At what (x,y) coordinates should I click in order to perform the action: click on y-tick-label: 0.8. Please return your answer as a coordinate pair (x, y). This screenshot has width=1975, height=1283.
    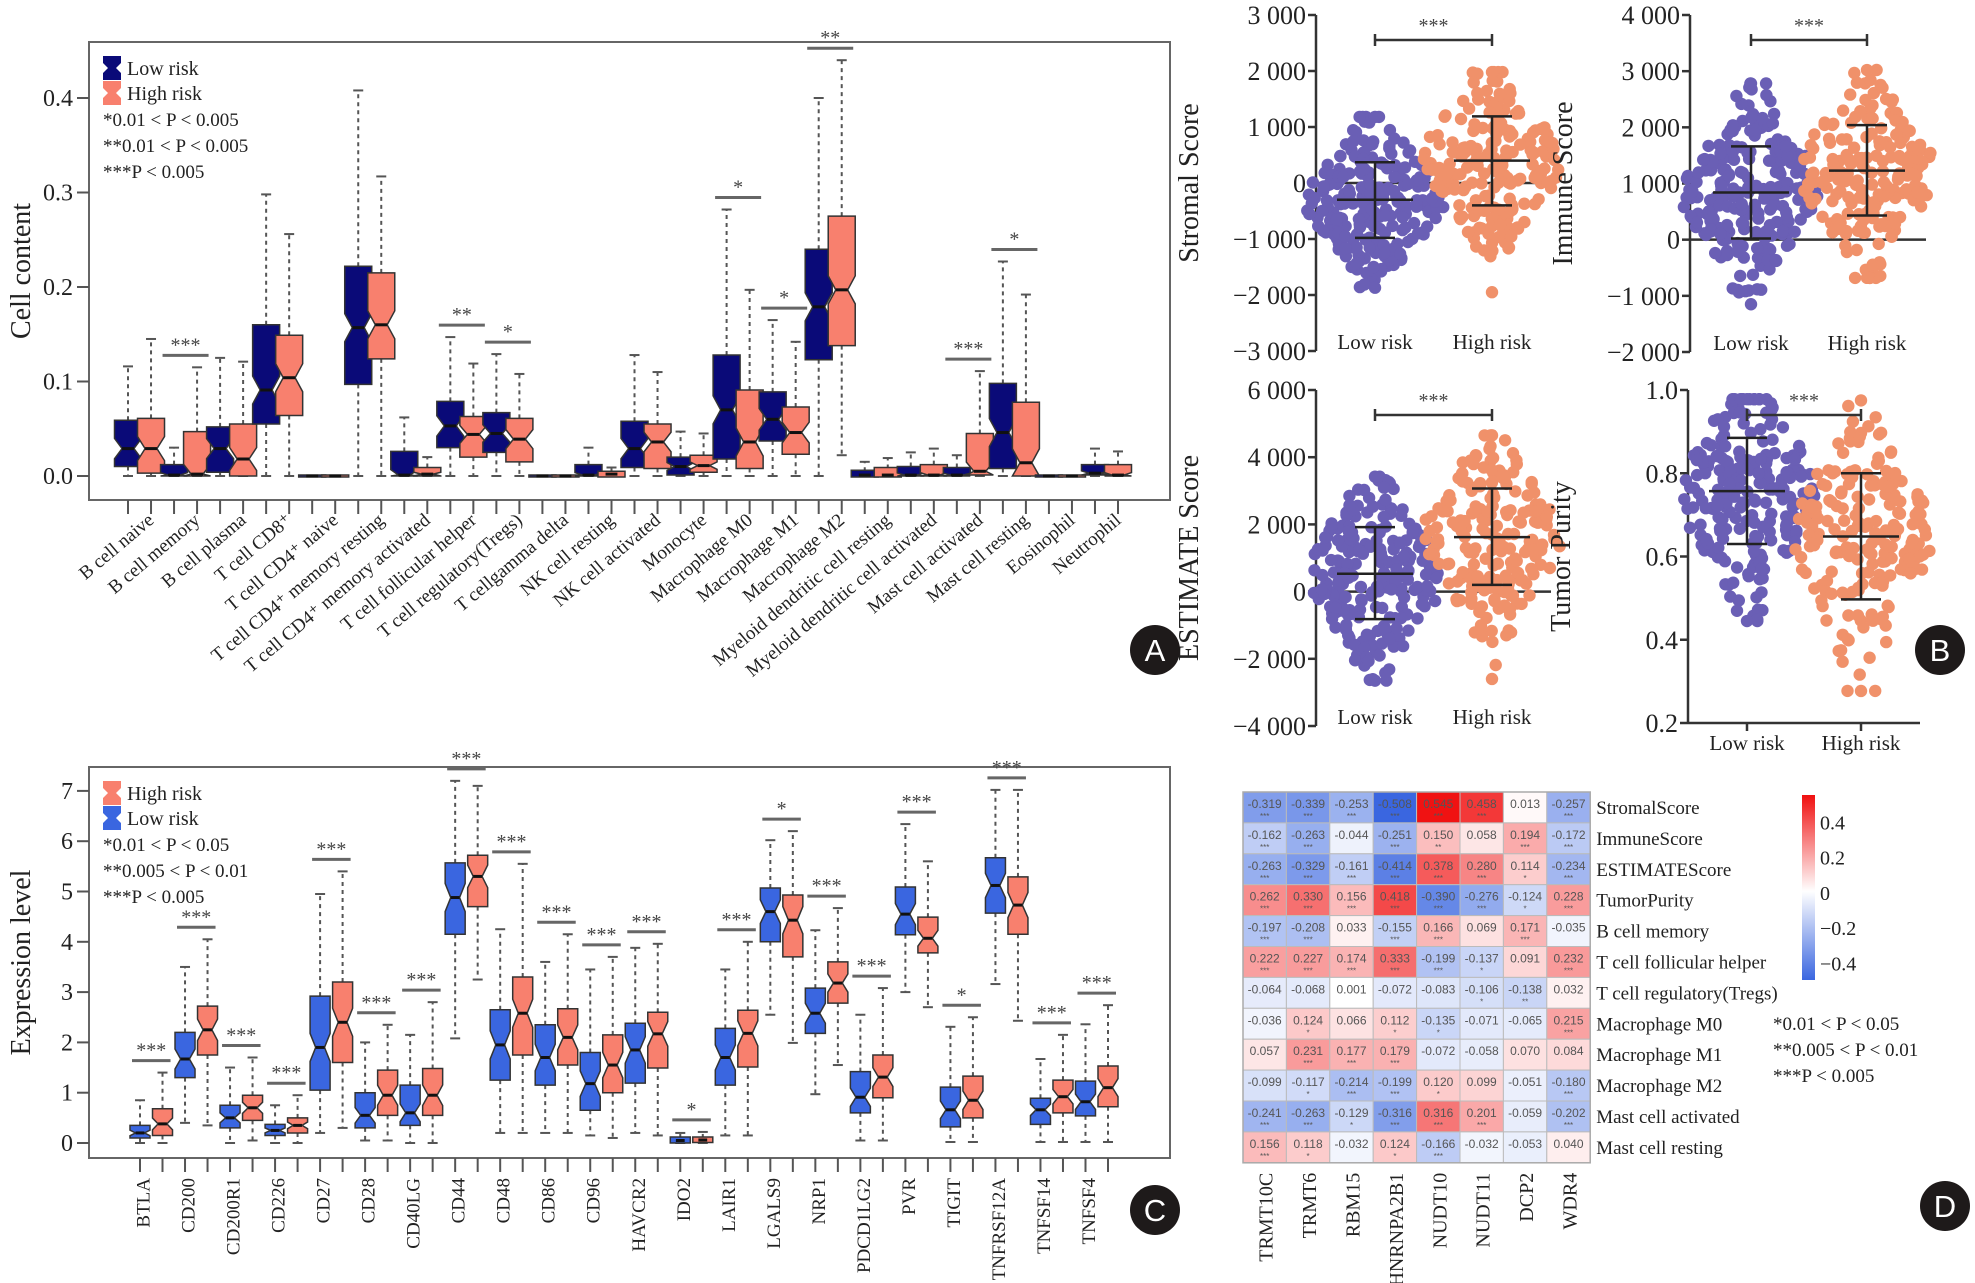
    Looking at the image, I should click on (1662, 473).